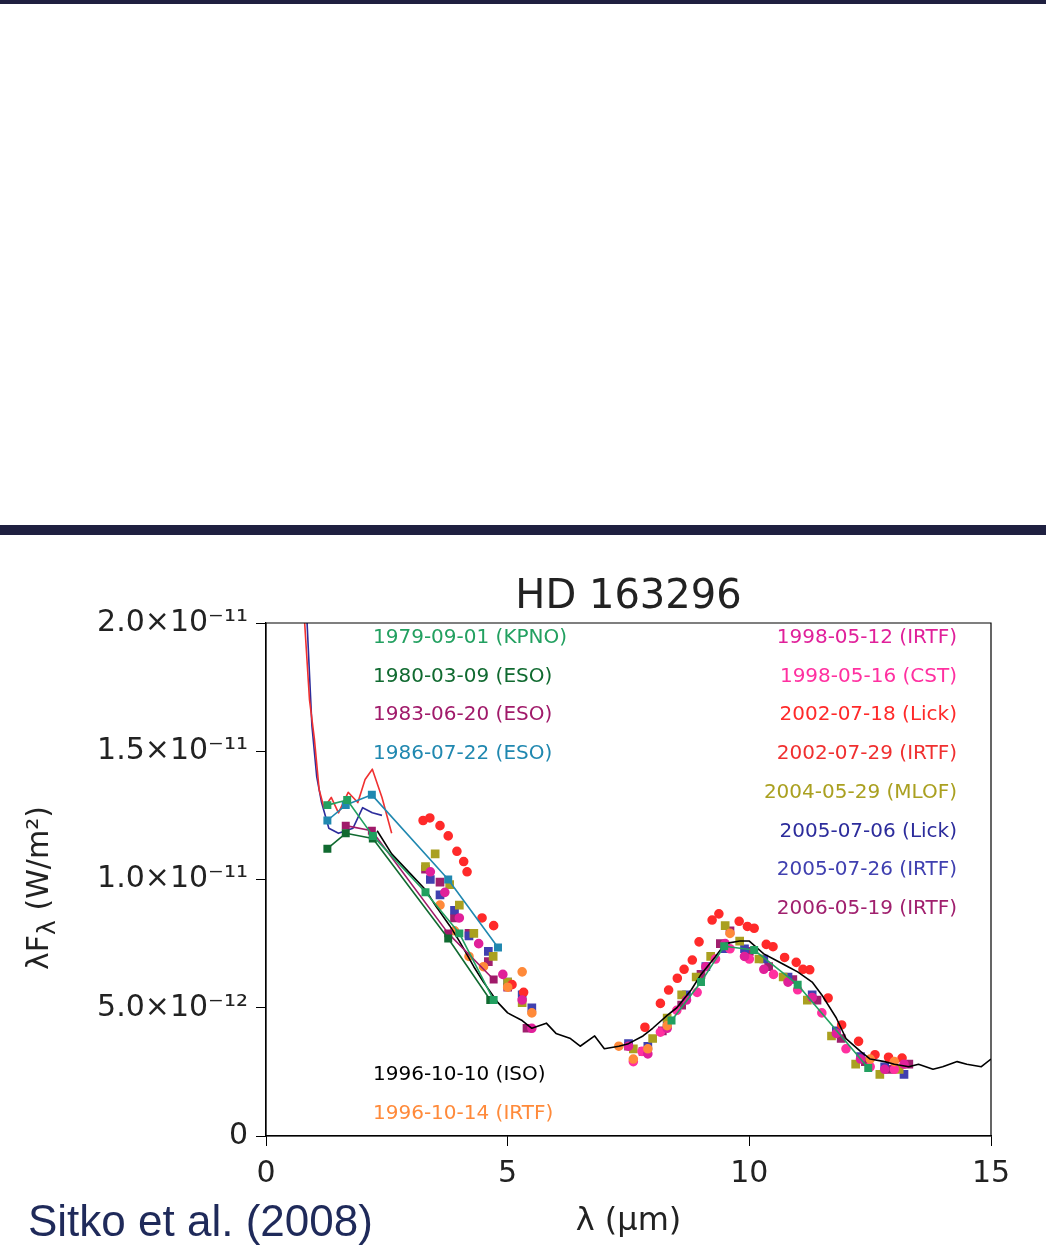 This screenshot has height=1260, width=1046. Describe the element at coordinates (172, 1005) in the screenshot. I see `y-tick-label: 5.0×10⁻¹²` at that location.